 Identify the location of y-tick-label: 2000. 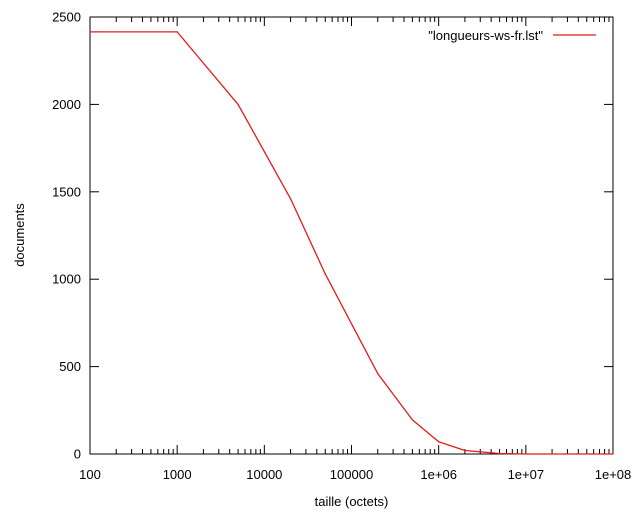
(66, 104).